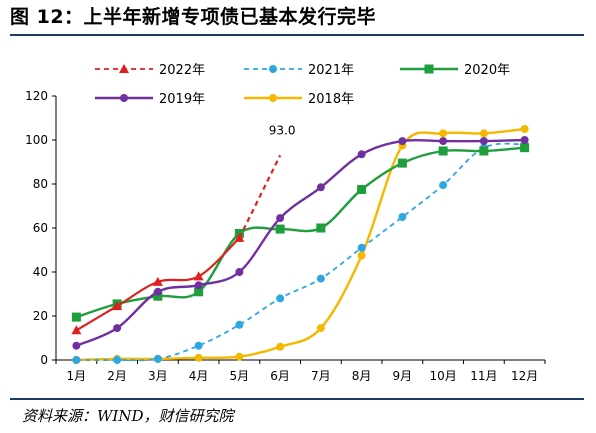 The height and width of the screenshot is (433, 596). Describe the element at coordinates (40, 316) in the screenshot. I see `y-tick-label: 20` at that location.